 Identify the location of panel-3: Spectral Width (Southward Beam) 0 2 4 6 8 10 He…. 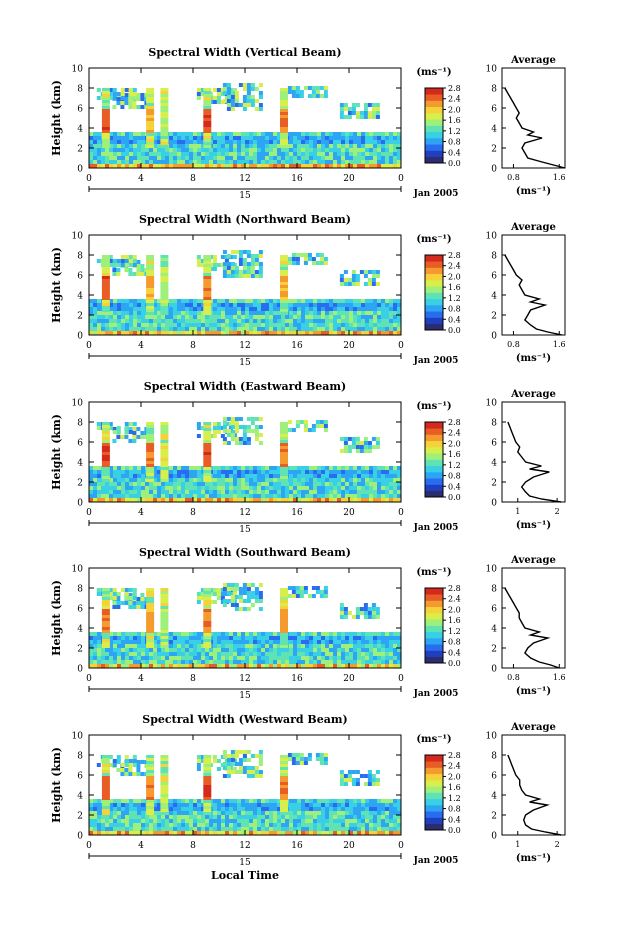
(308, 623).